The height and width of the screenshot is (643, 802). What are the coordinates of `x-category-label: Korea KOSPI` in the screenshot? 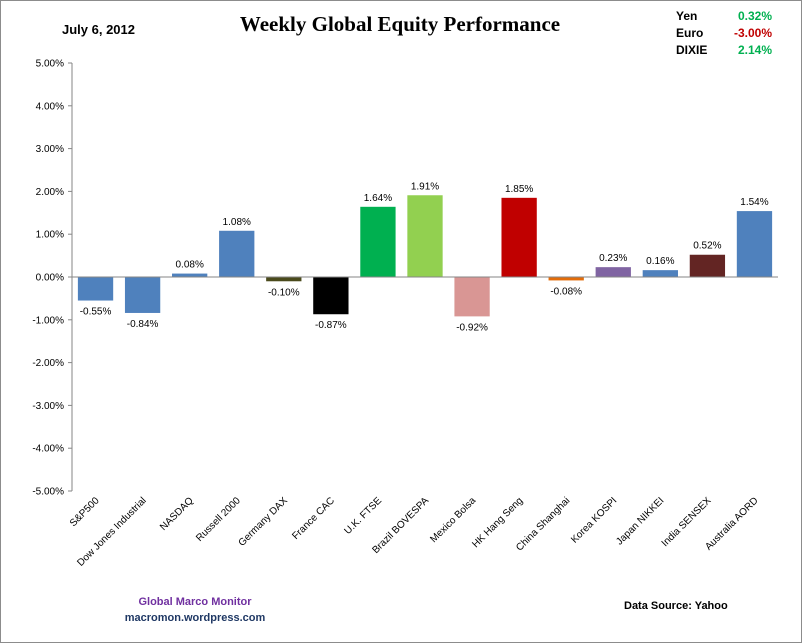 It's located at (594, 520).